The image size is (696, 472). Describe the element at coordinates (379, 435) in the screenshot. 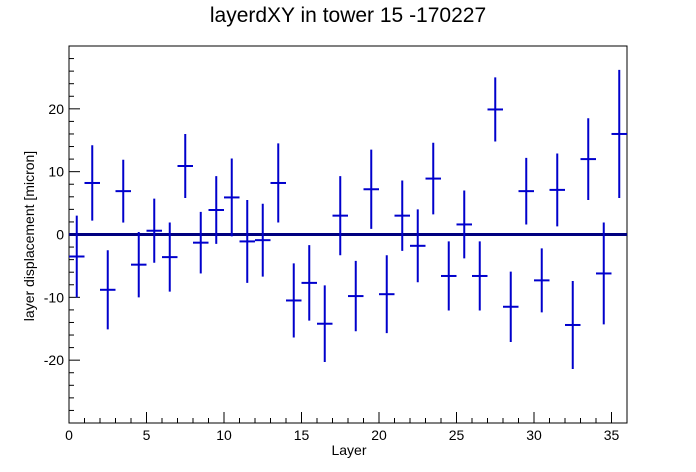

I see `x-tick-label: 20` at that location.